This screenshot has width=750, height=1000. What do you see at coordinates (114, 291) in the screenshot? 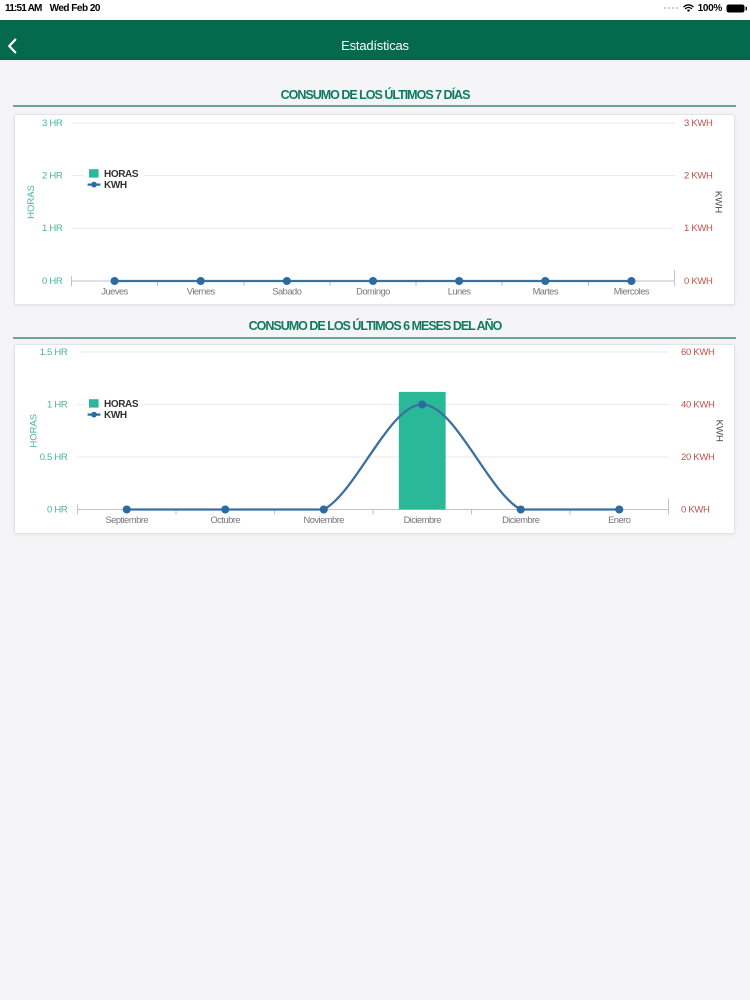
I see `svg-text: Jueves` at bounding box center [114, 291].